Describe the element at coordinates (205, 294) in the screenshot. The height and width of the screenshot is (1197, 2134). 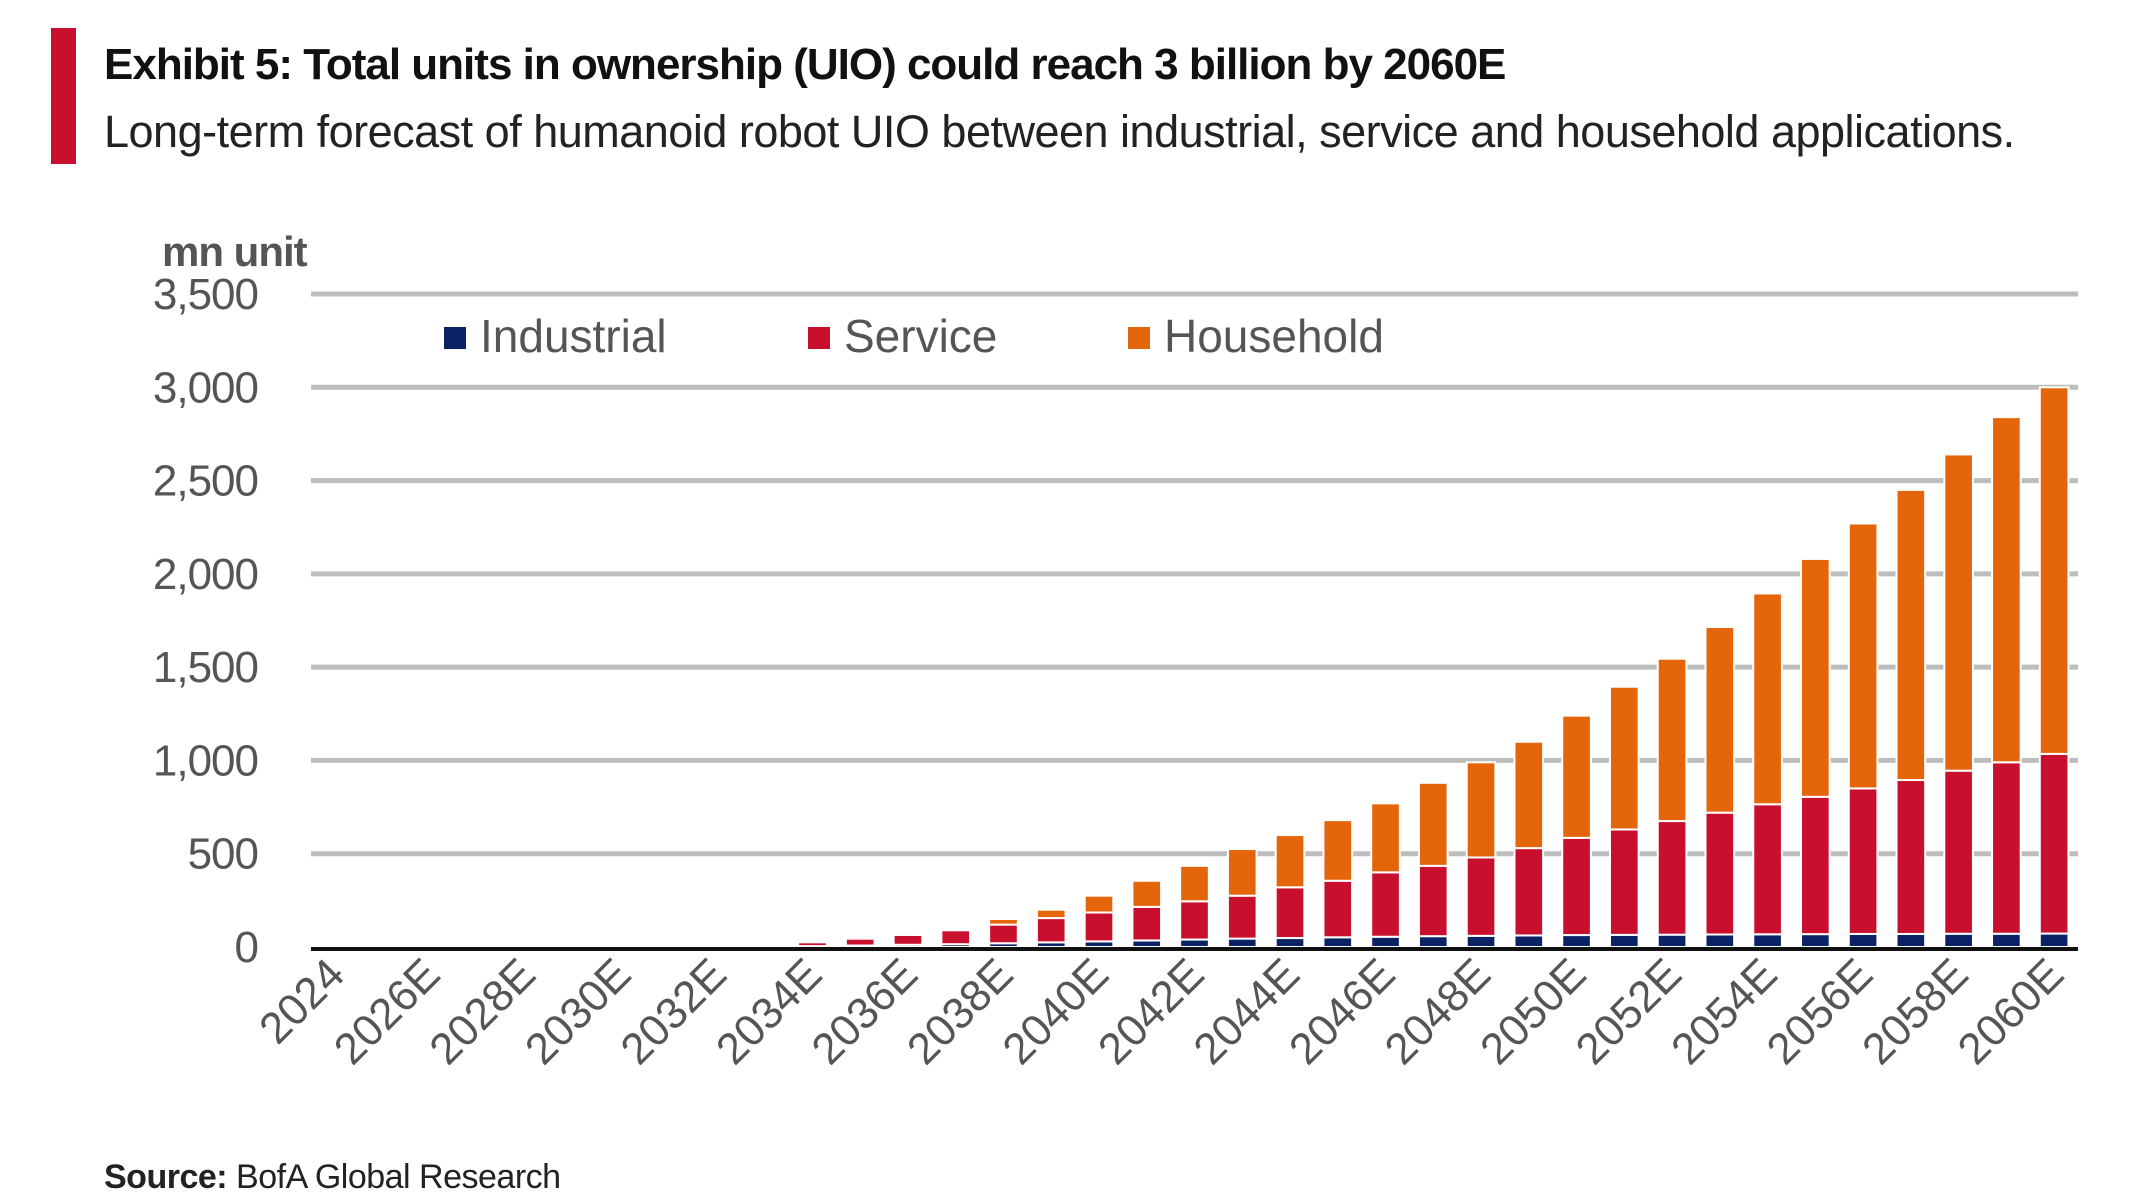
I see `y-tick-label: 3,500` at that location.